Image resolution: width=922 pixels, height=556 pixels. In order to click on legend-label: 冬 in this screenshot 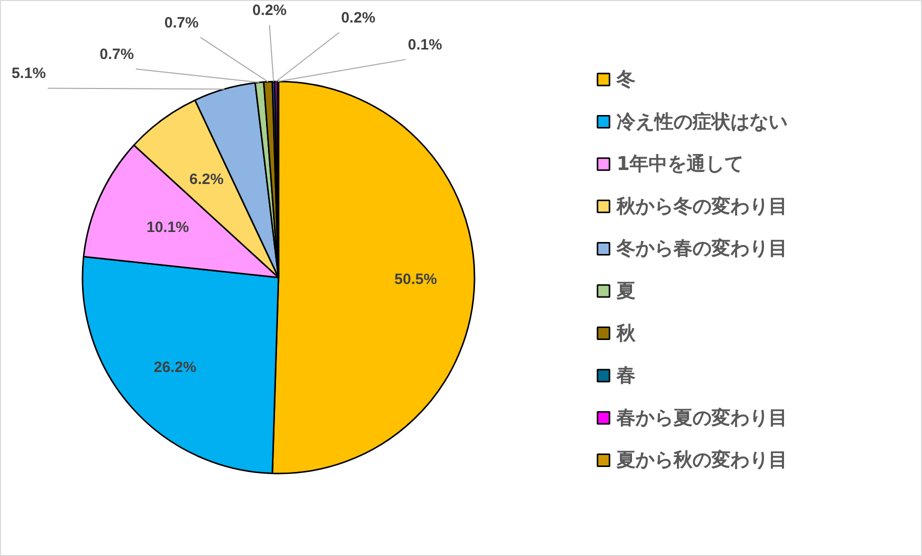, I will do `click(626, 79)`.